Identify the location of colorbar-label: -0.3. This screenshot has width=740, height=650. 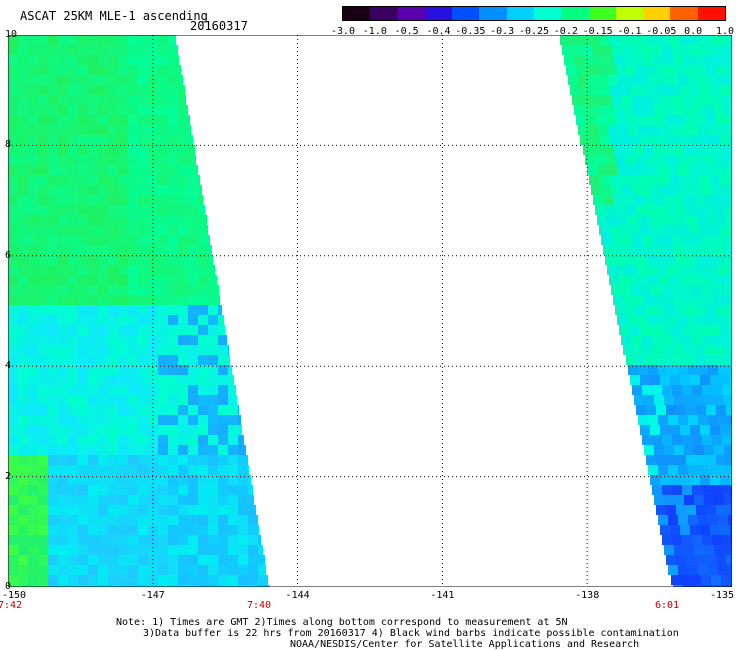
(502, 31).